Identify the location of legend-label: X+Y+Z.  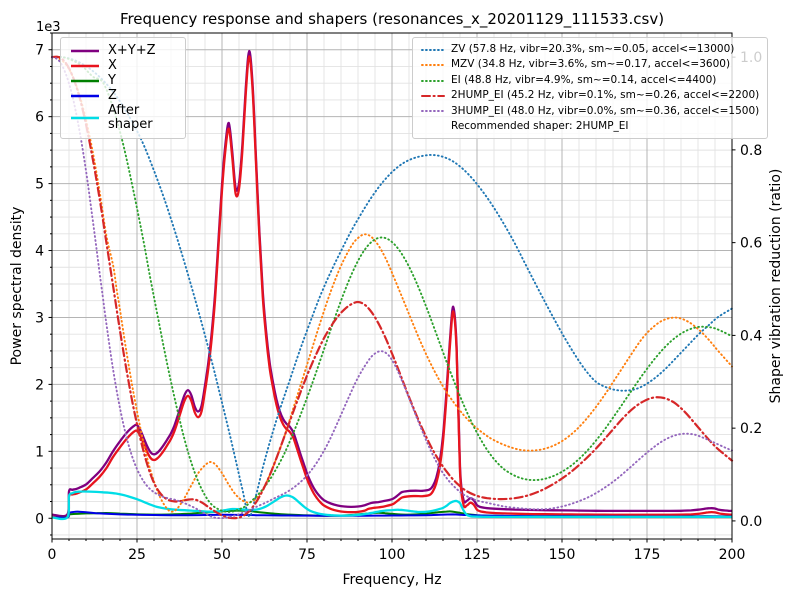
(132, 50).